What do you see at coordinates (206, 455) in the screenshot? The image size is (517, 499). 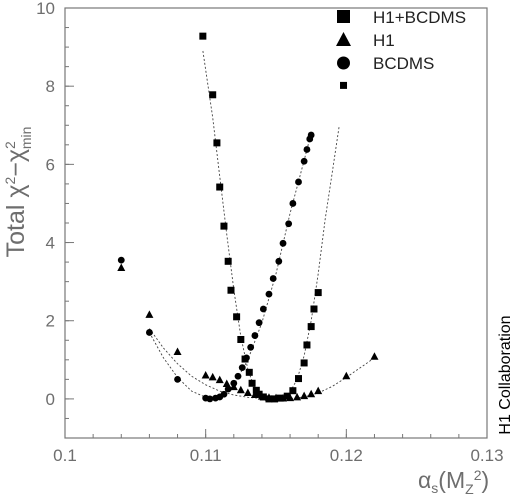 I see `x-tick-label: 0.11` at bounding box center [206, 455].